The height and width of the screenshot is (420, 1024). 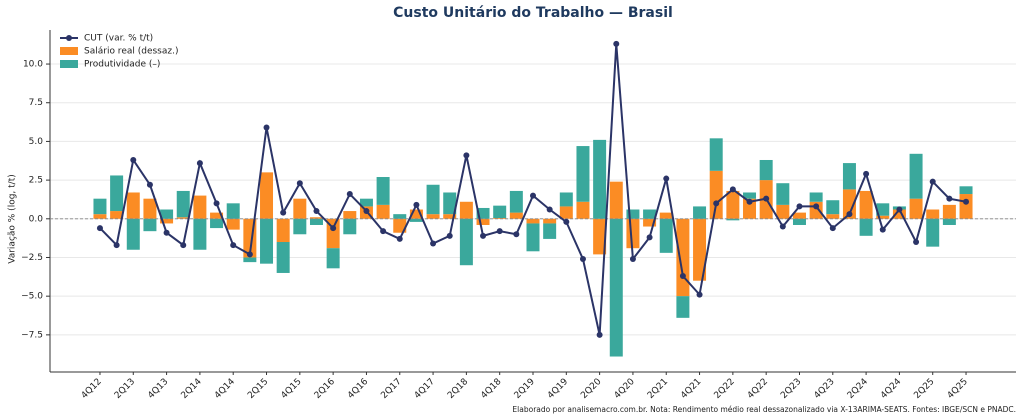 What do you see at coordinates (32, 297) in the screenshot?
I see `y-tick-label: −5.0` at bounding box center [32, 297].